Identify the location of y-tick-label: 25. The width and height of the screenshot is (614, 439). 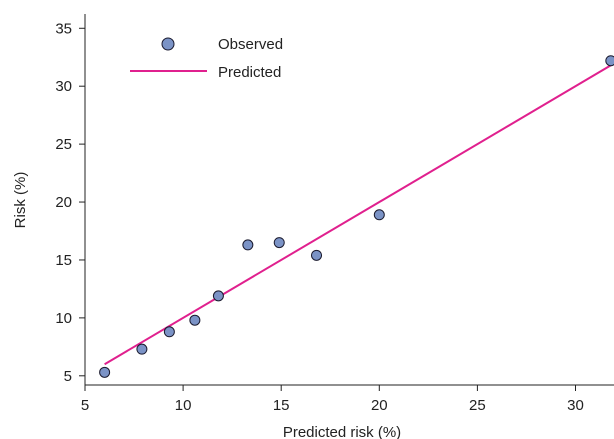
(63, 144).